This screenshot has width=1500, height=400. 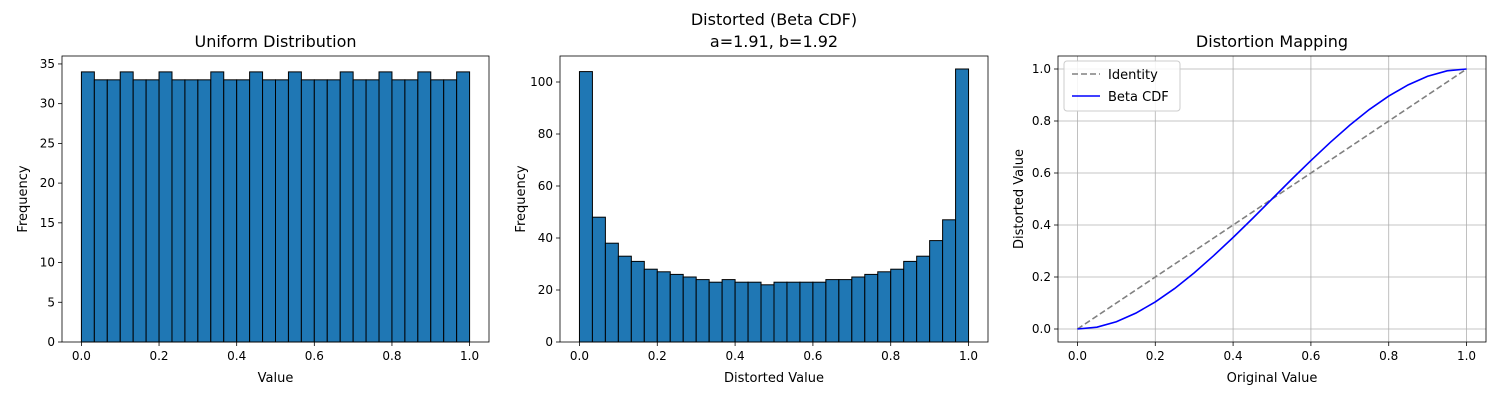 I want to click on legend-label: Identity, so click(x=1133, y=75).